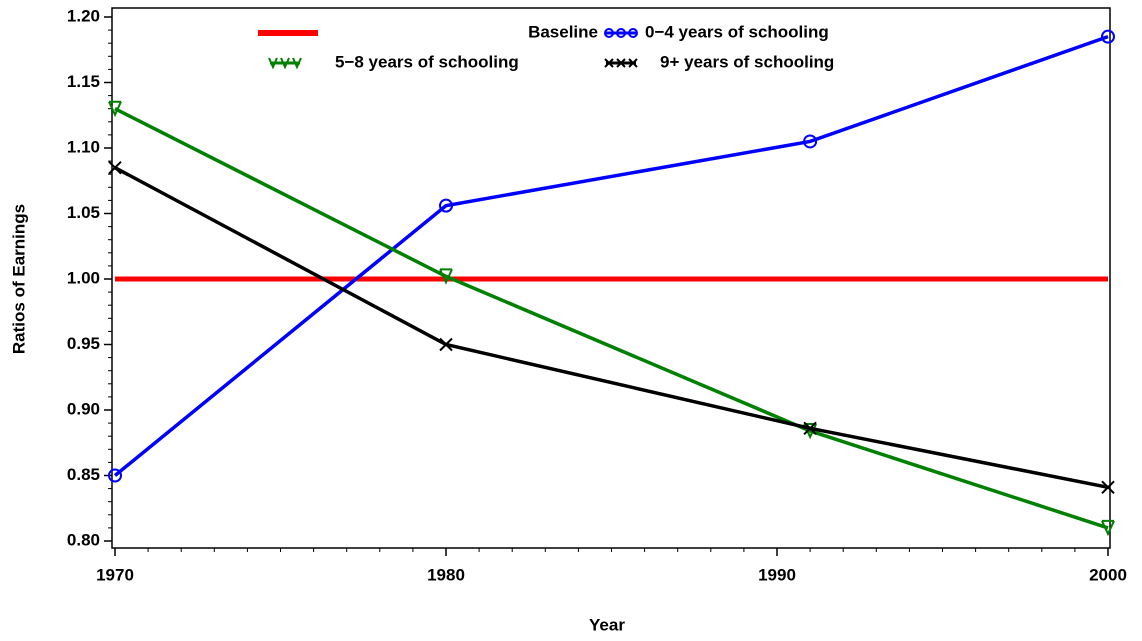  Describe the element at coordinates (83, 146) in the screenshot. I see `y-tick-label: 1.10` at that location.